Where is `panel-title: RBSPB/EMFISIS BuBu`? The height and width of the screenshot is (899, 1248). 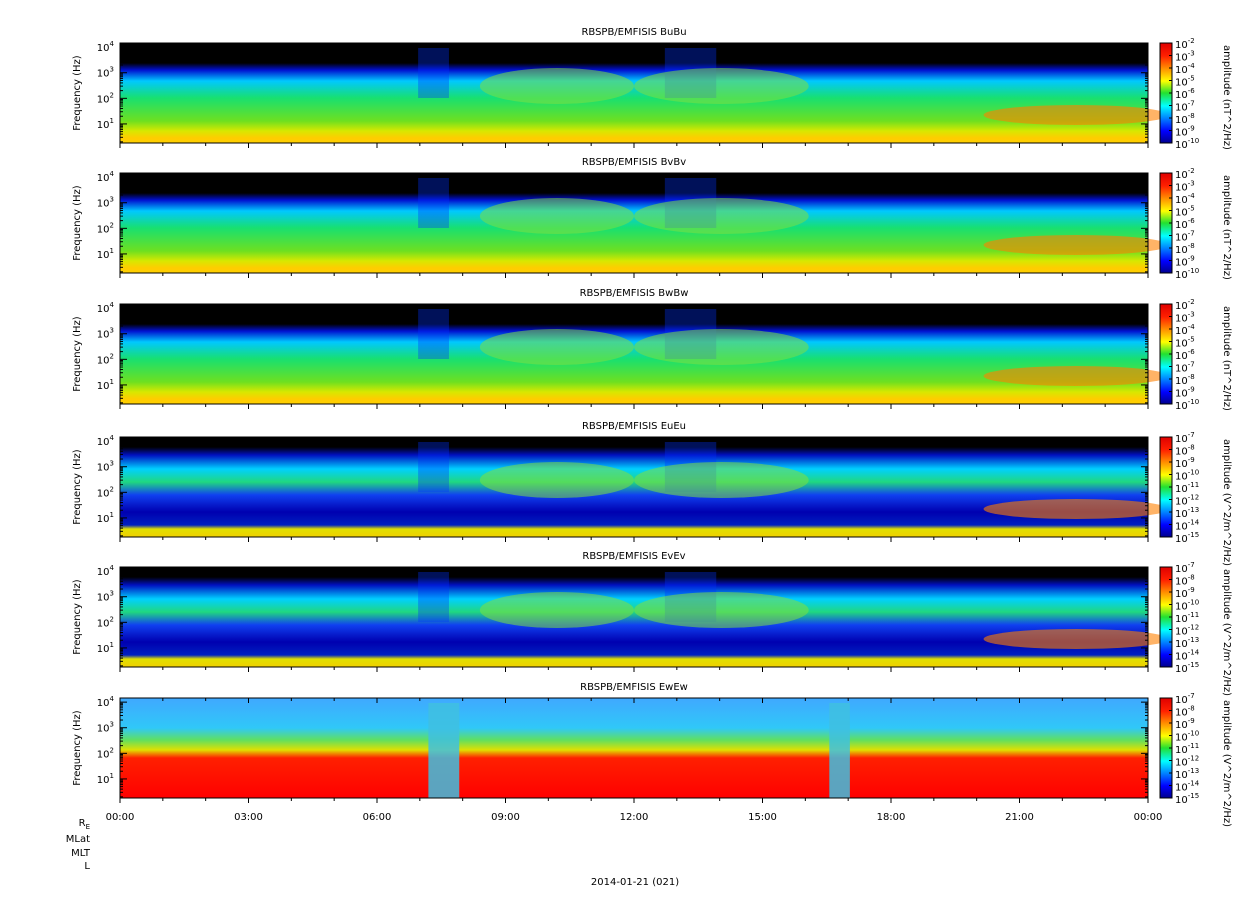
panel-title: RBSPB/EMFISIS BuBu is located at coordinates (633, 32).